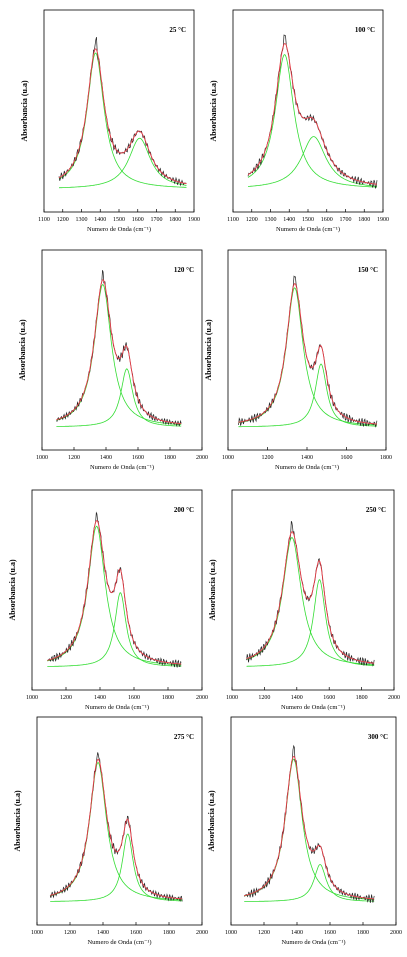 The width and height of the screenshot is (407, 957). I want to click on temperature-label: 150 °C, so click(368, 270).